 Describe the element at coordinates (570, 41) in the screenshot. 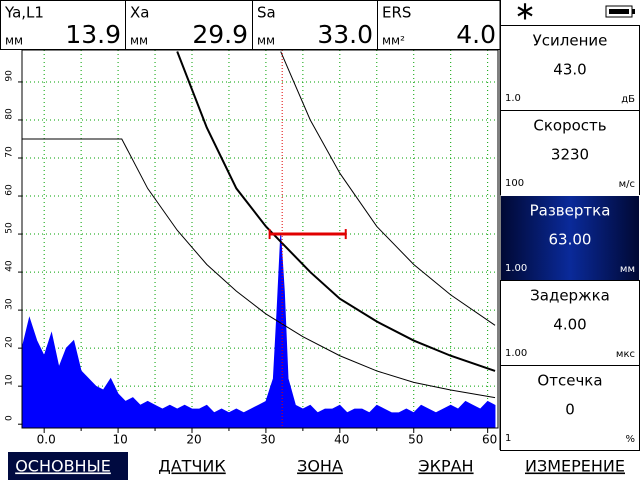

I see `param-name: Усиление` at that location.